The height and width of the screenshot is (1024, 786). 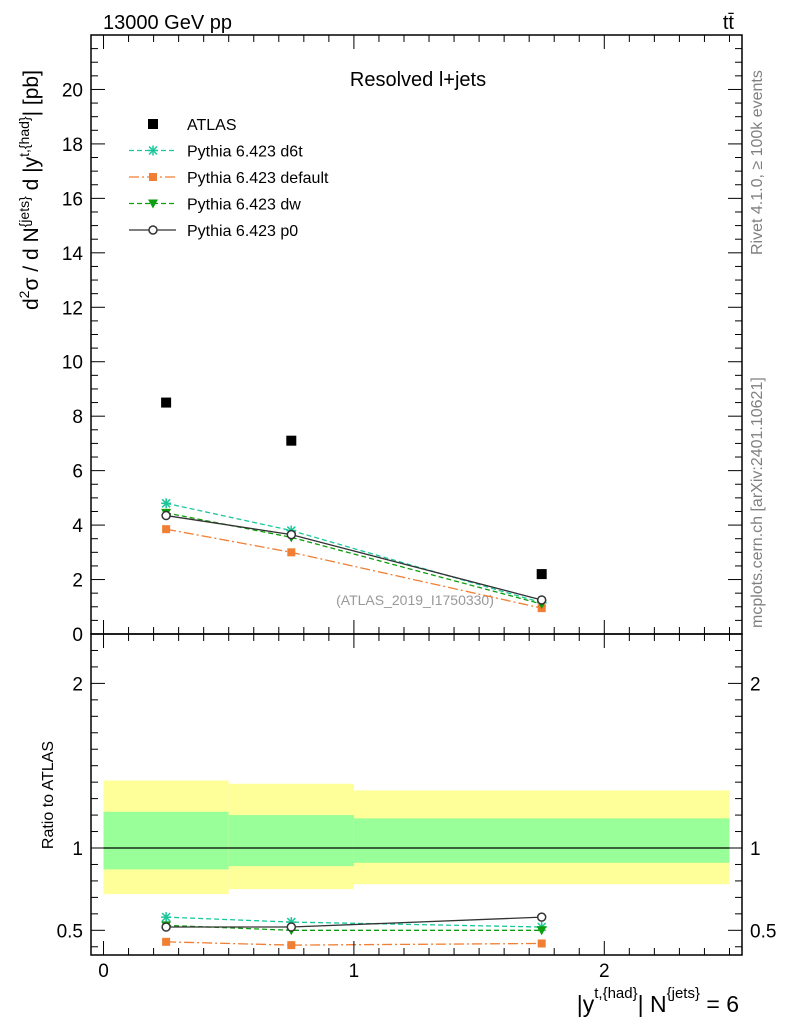 What do you see at coordinates (242, 231) in the screenshot?
I see `legend-label-4: Pythia 6.423 p0` at bounding box center [242, 231].